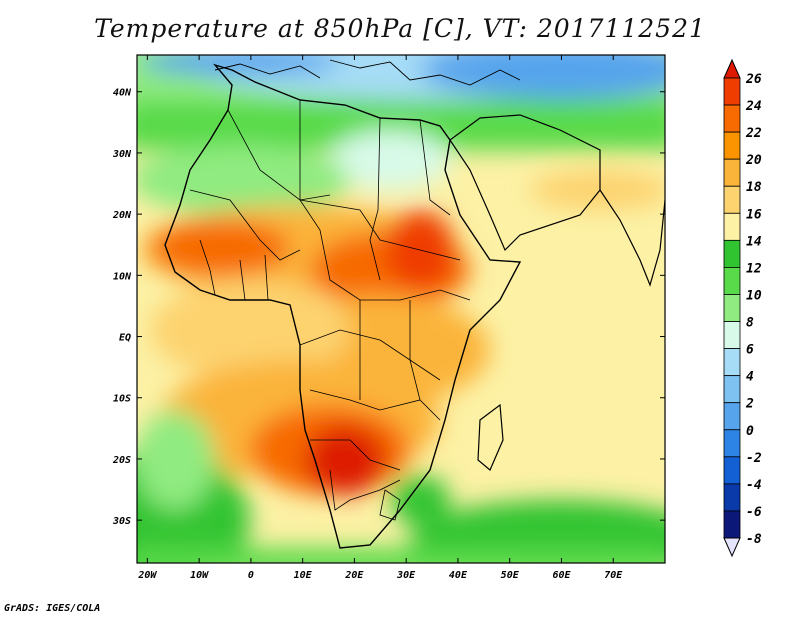 The height and width of the screenshot is (618, 800). Describe the element at coordinates (406, 575) in the screenshot. I see `lon-label: 30E` at that location.